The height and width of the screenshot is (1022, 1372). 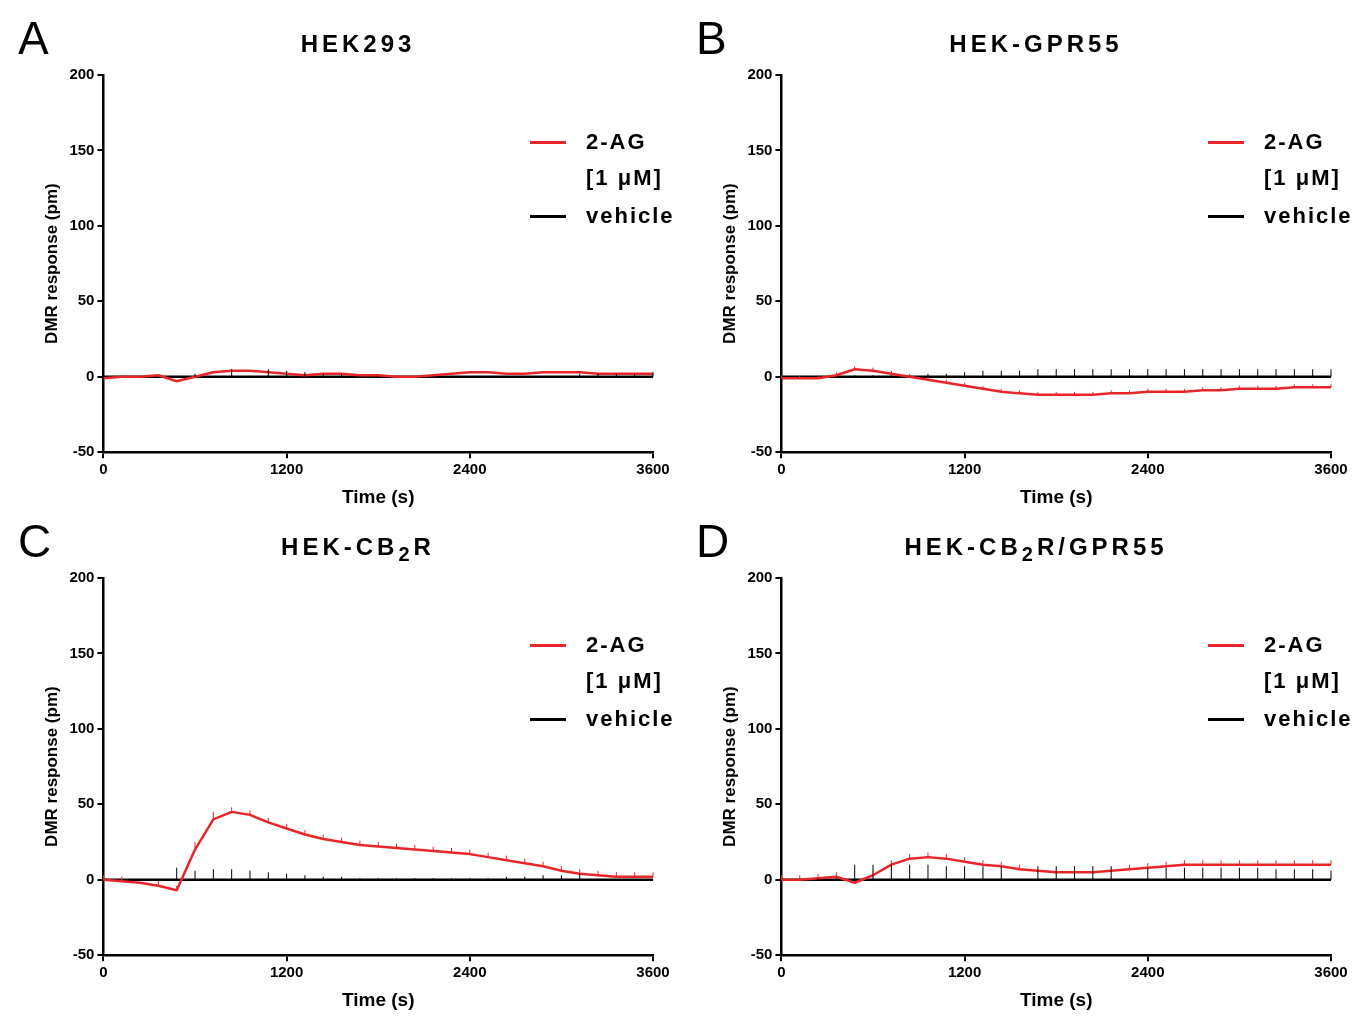 I want to click on text: C, so click(x=35, y=541).